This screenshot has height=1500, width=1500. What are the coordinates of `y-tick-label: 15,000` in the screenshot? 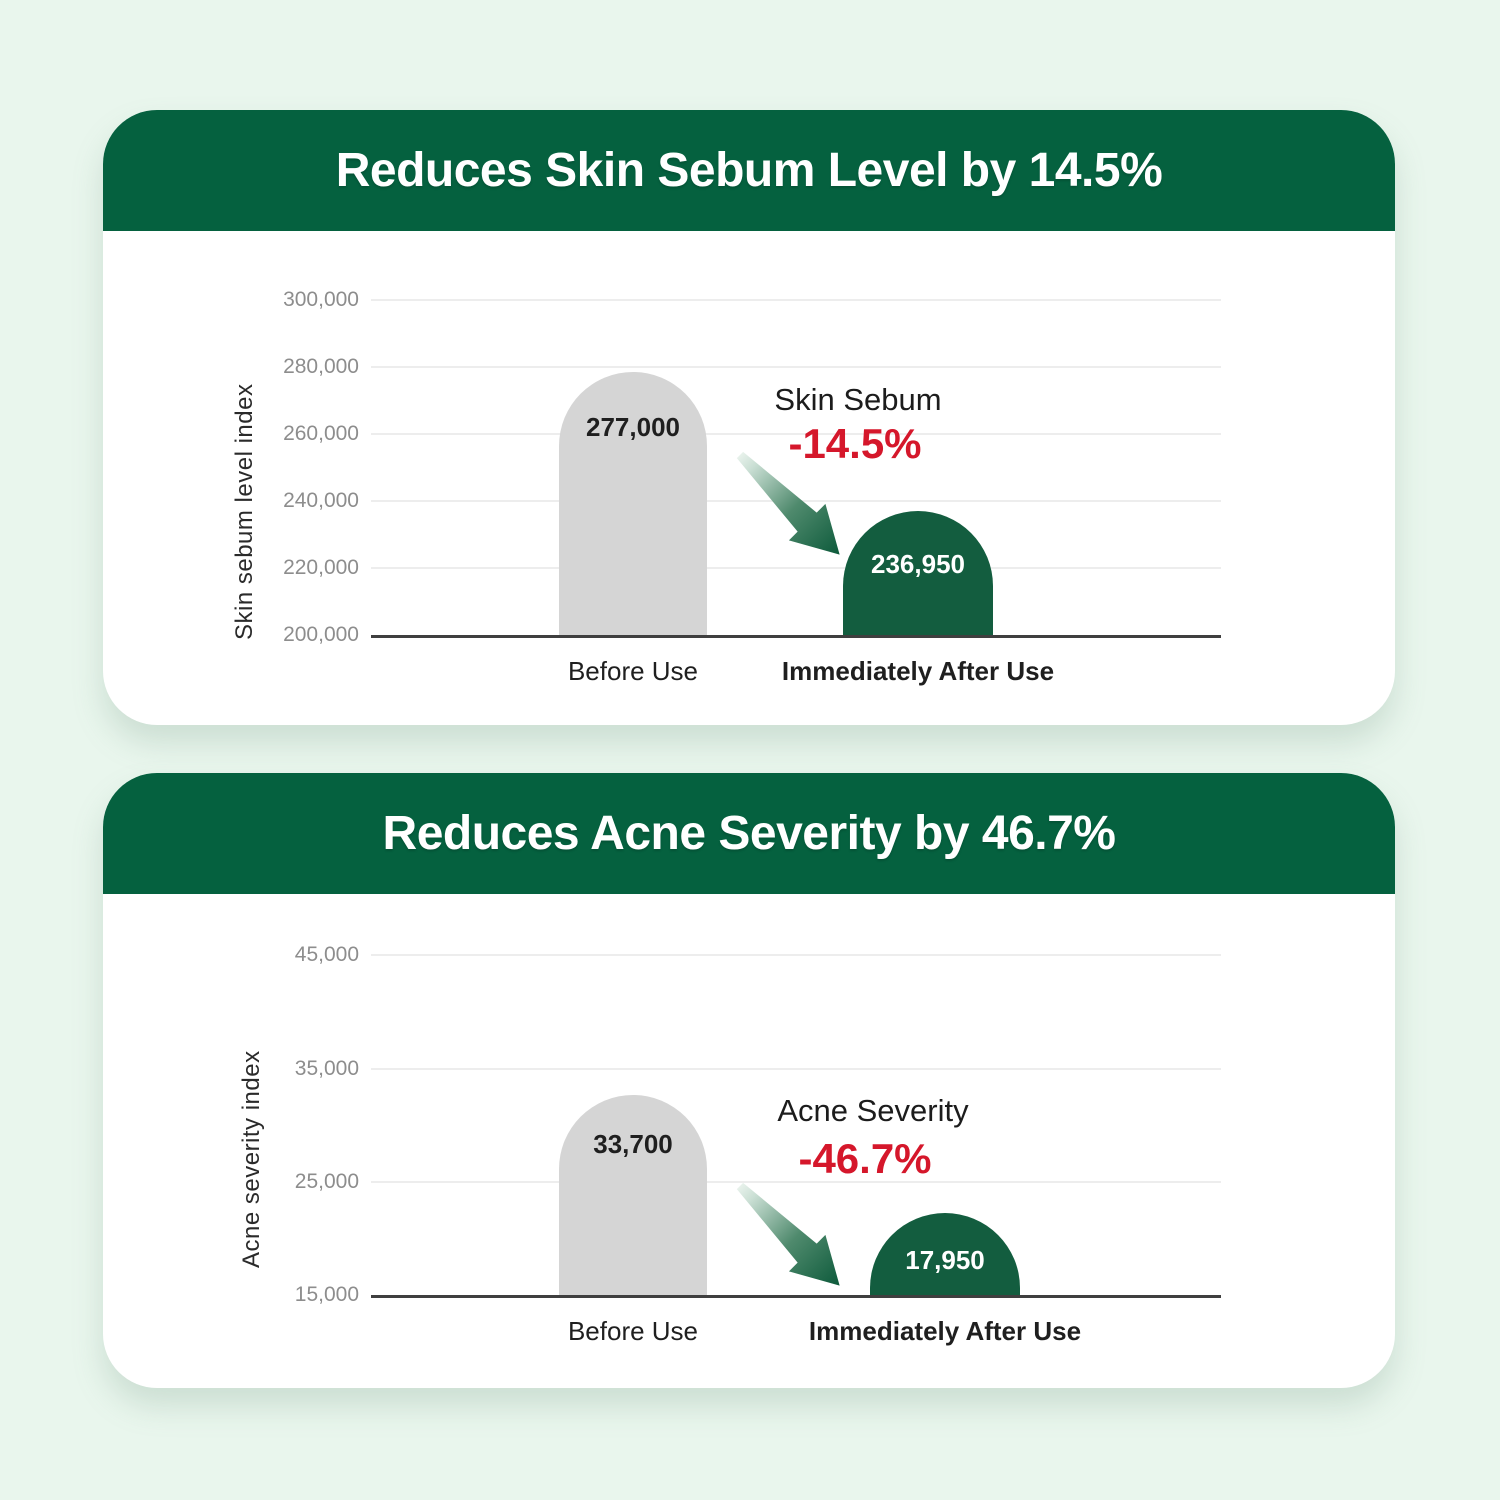 It's located at (326, 1294).